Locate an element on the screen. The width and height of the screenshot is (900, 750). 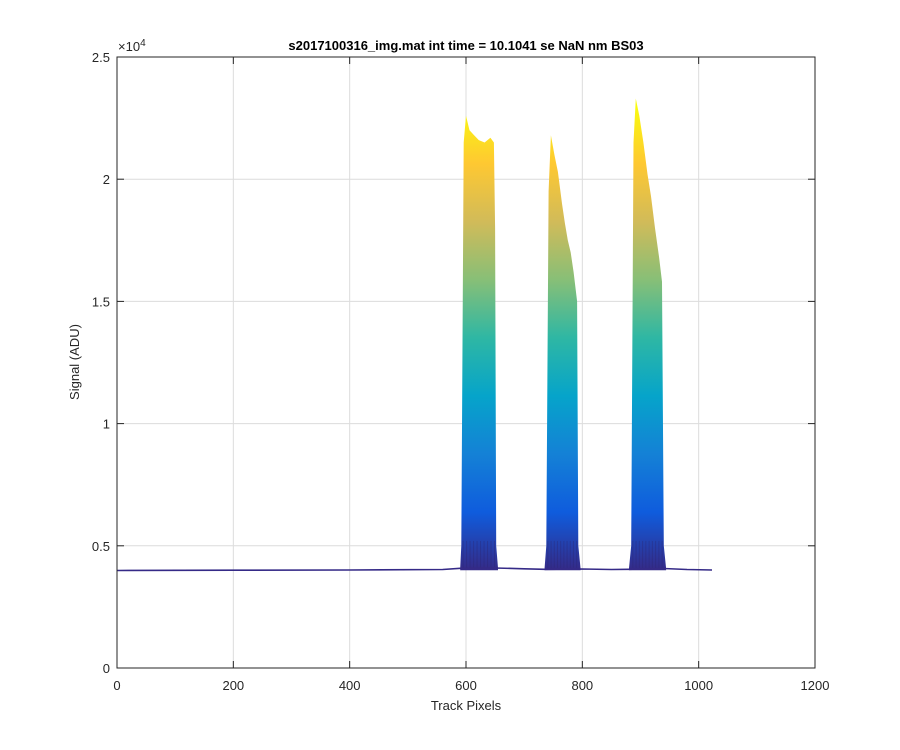
x-tick-label: 600 is located at coordinates (466, 685).